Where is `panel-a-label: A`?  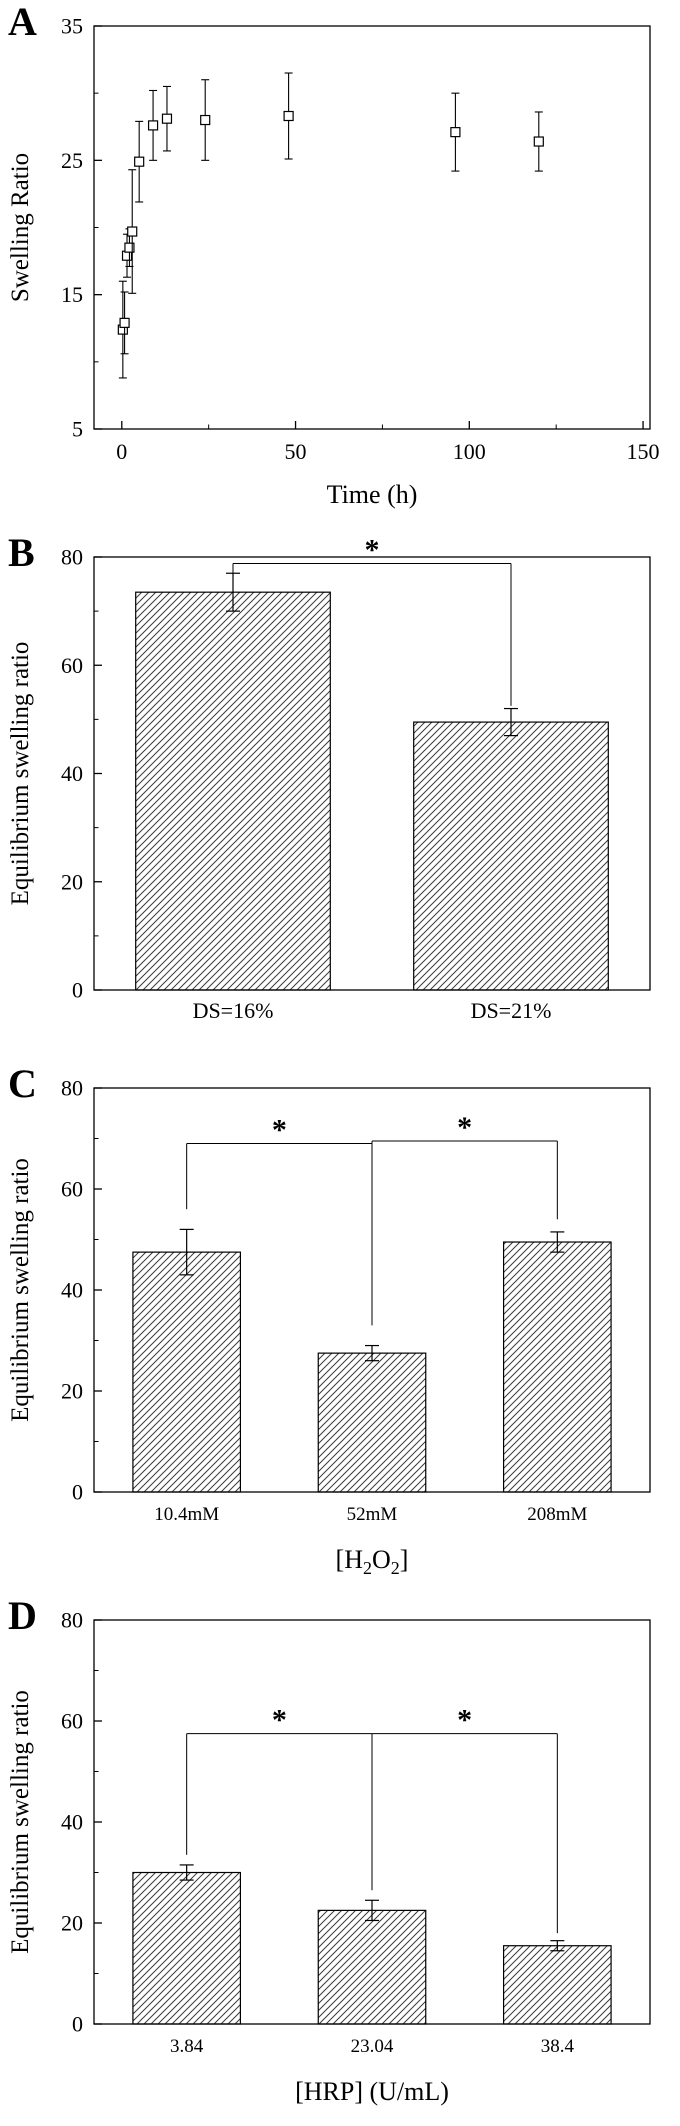
panel-a-label: A is located at coordinates (22, 22).